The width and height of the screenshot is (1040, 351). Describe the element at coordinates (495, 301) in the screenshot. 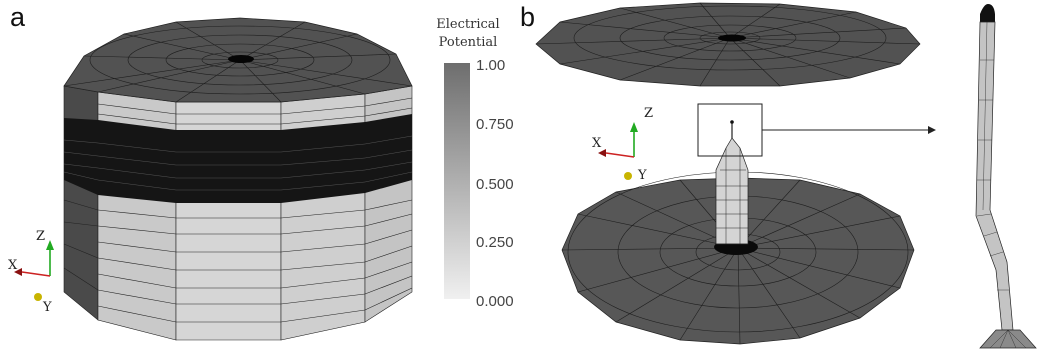

I see `colorbar-tick-5: 0.000` at that location.